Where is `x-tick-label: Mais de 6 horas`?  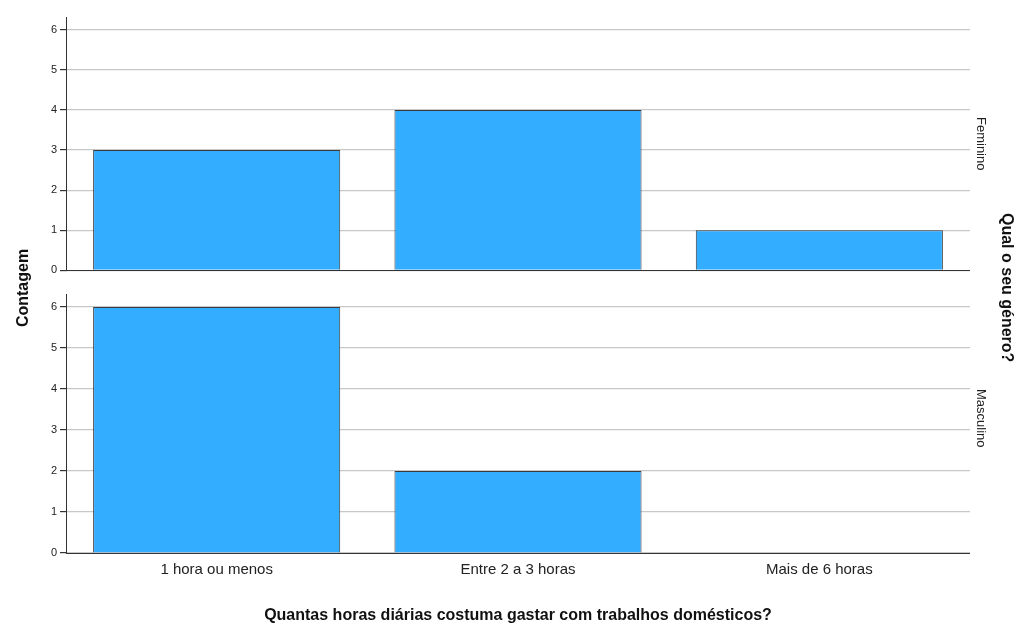
x-tick-label: Mais de 6 horas is located at coordinates (819, 569).